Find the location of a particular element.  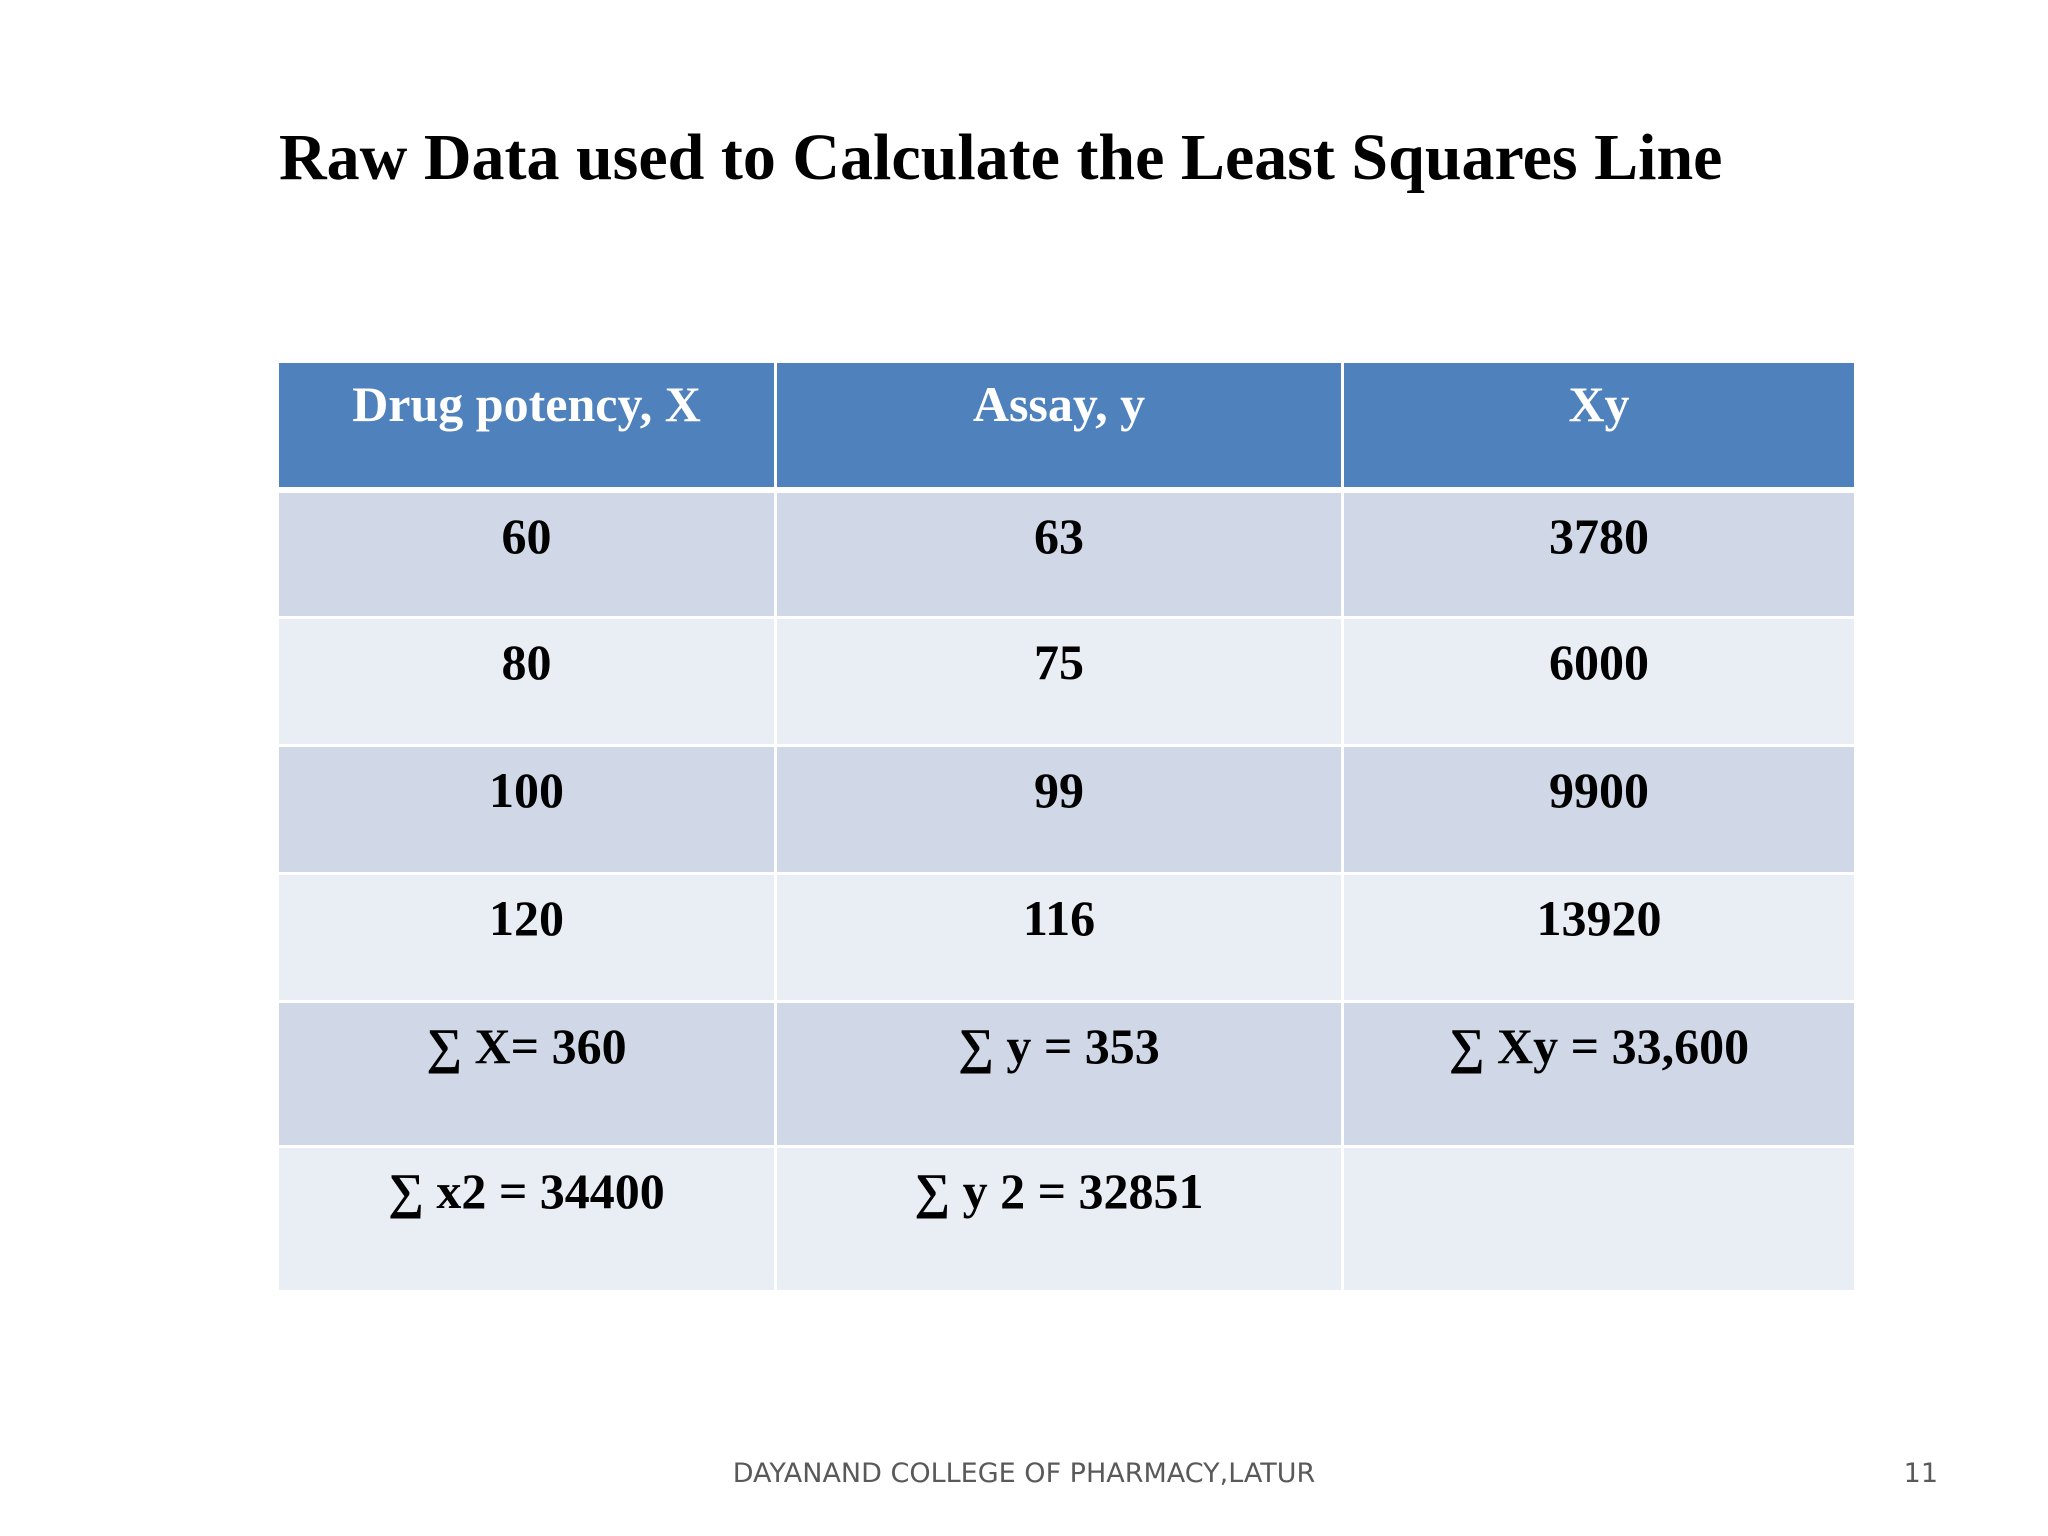

table-cell: 60 is located at coordinates (526, 553).